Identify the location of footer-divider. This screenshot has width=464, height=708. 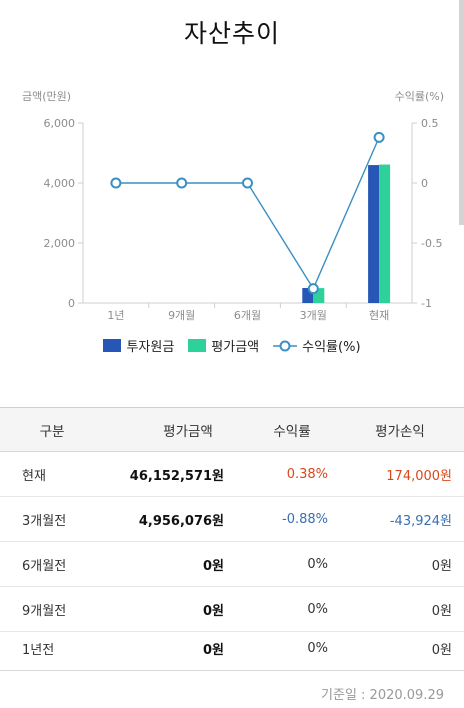
(232, 670).